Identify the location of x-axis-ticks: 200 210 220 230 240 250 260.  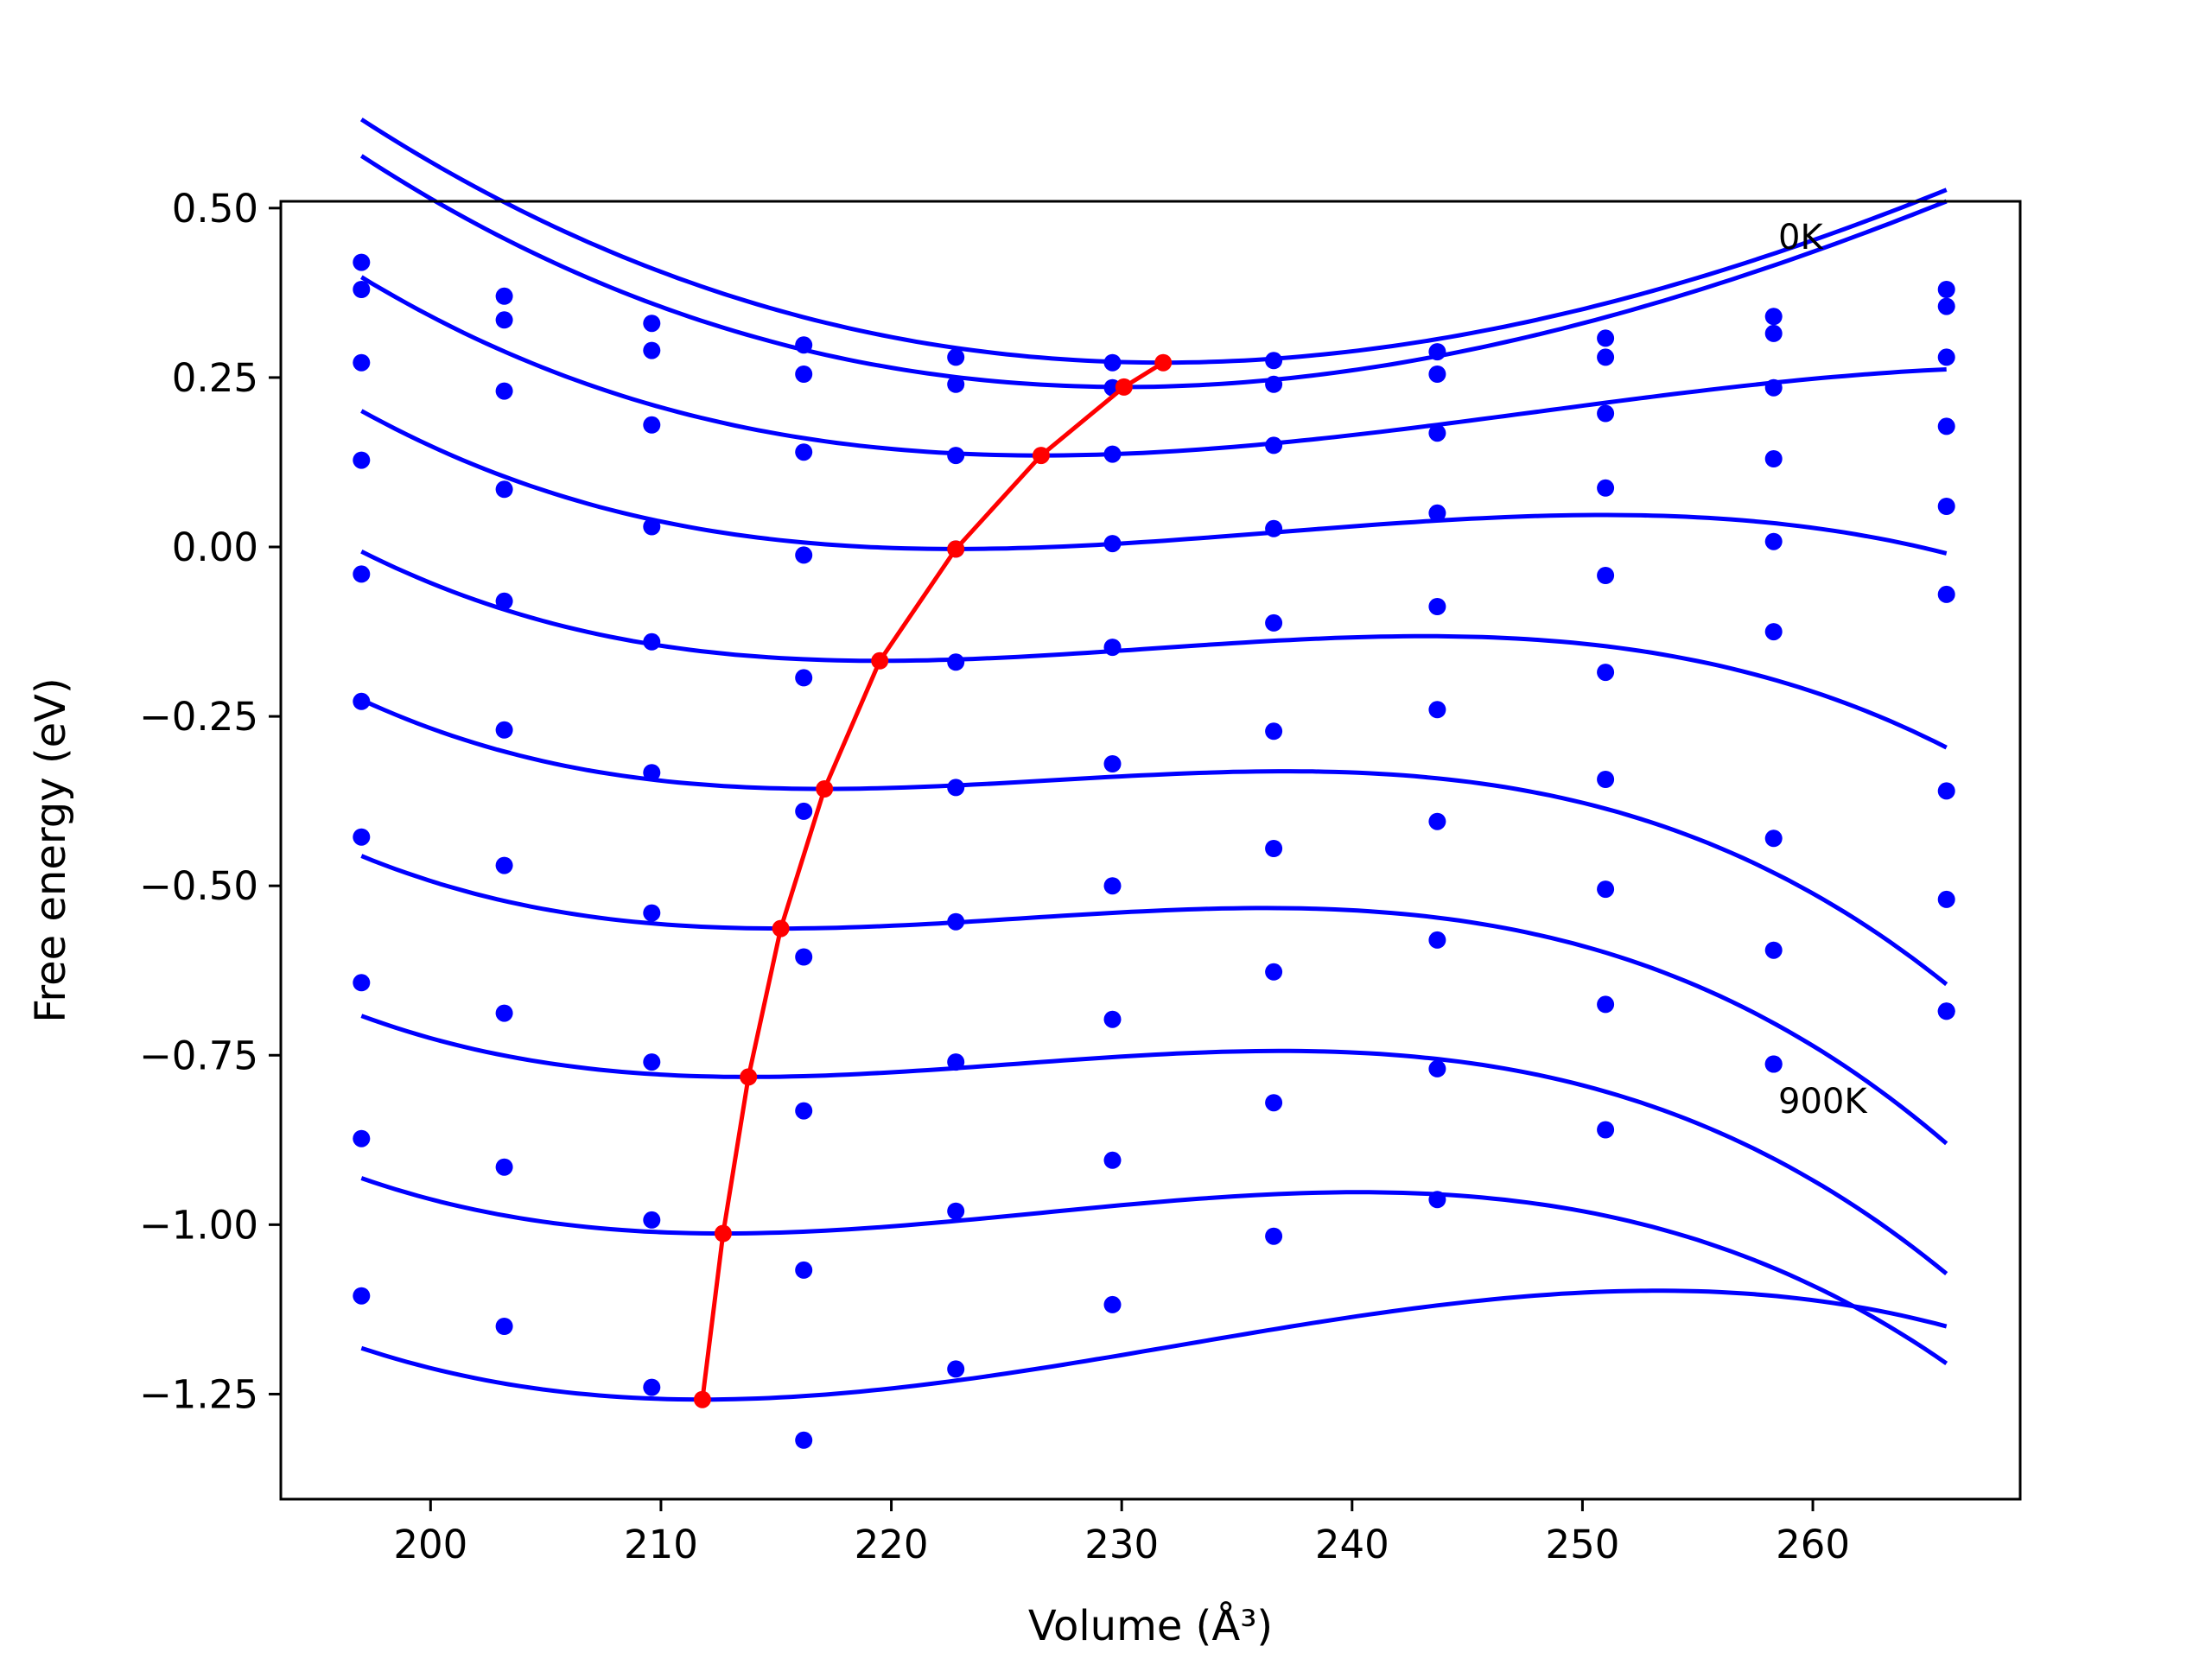
(1121, 1533).